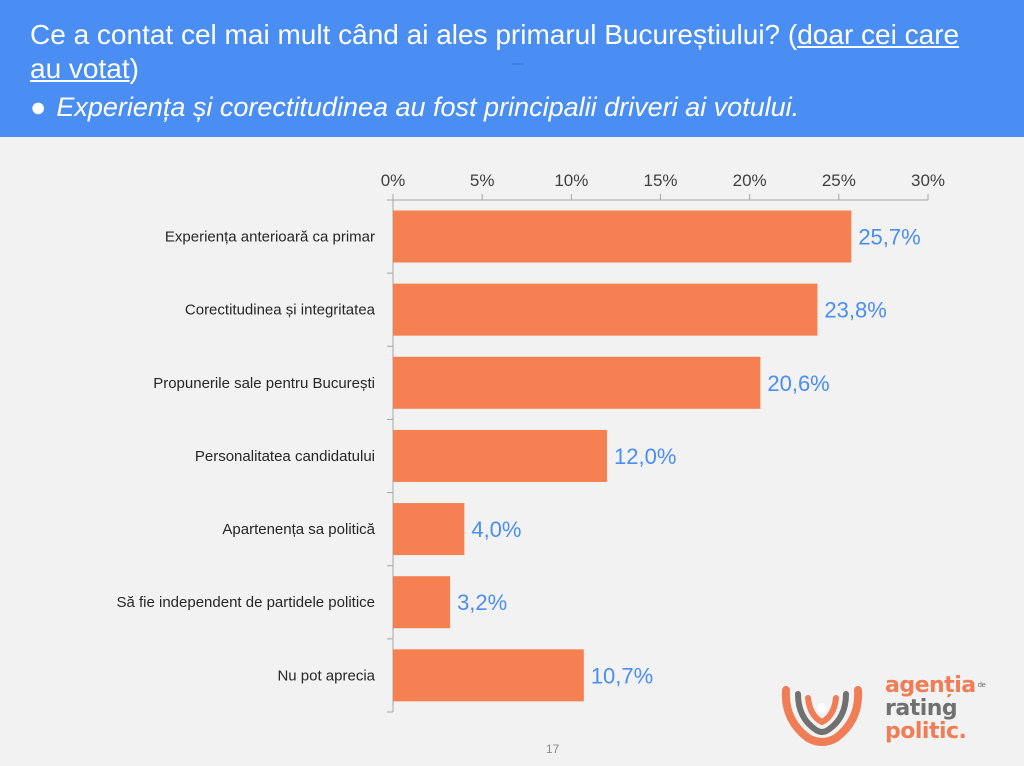 Image resolution: width=1024 pixels, height=766 pixels. What do you see at coordinates (750, 180) in the screenshot?
I see `x-tick-label: 20%` at bounding box center [750, 180].